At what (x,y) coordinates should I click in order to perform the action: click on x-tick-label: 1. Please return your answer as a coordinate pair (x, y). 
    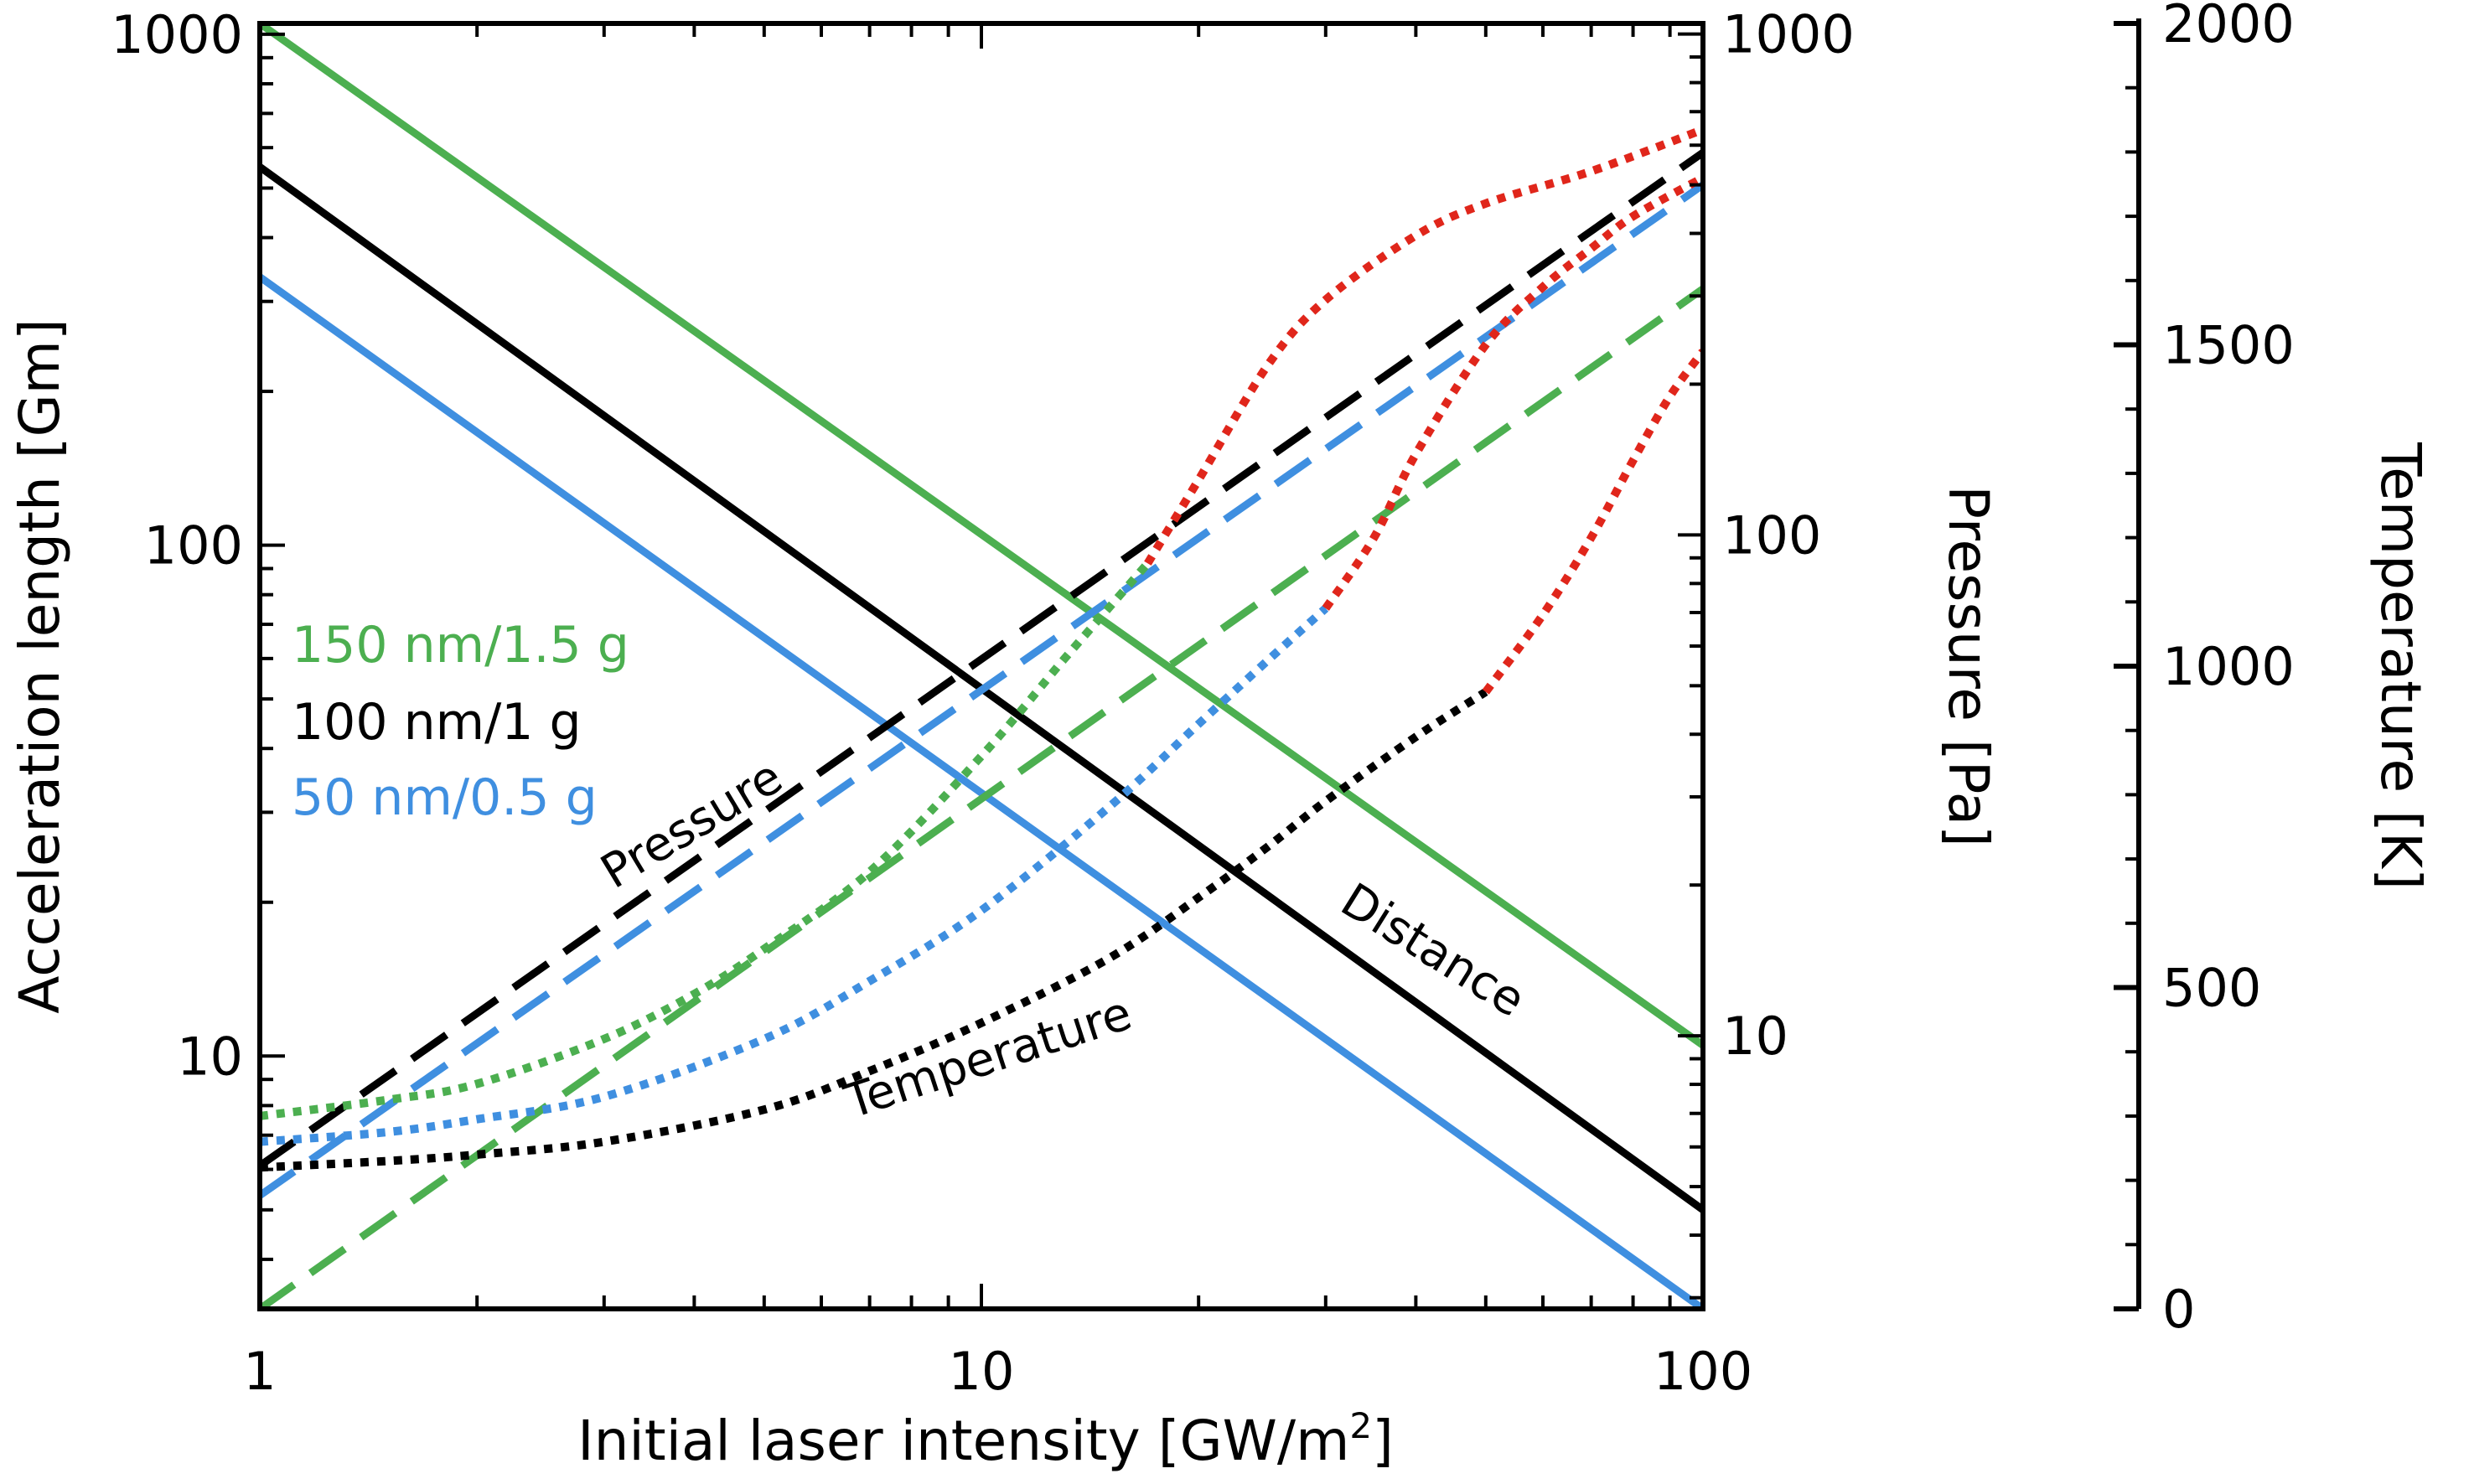
    Looking at the image, I should click on (259, 1372).